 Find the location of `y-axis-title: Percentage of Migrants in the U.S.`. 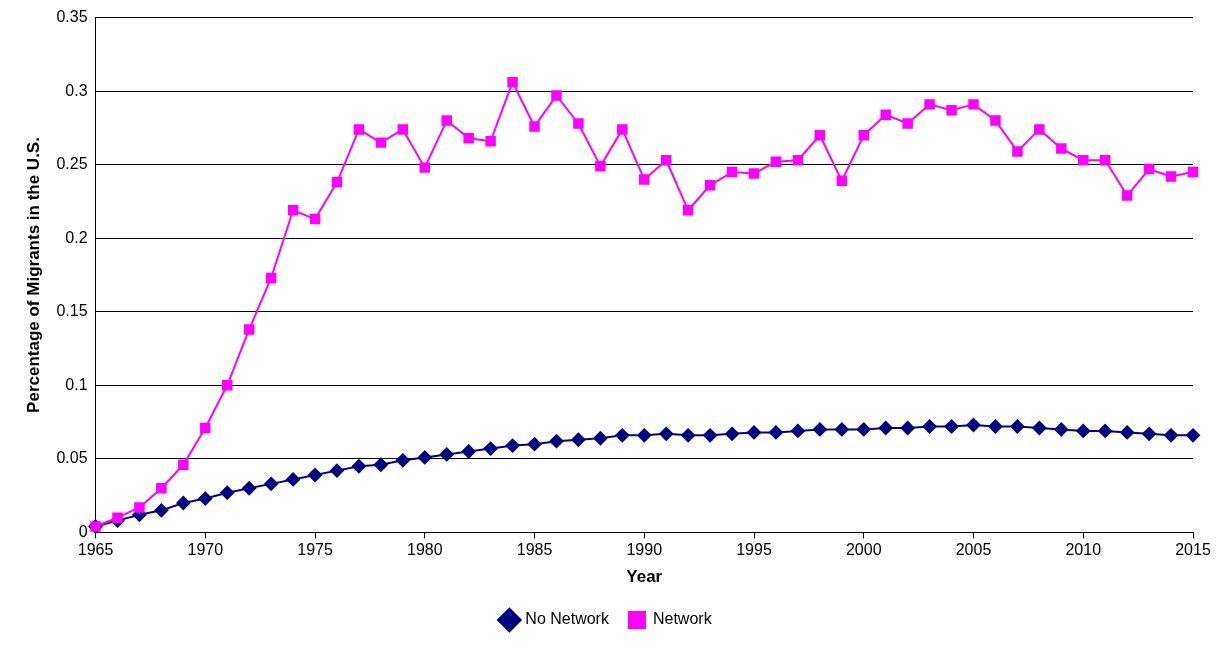

y-axis-title: Percentage of Migrants in the U.S. is located at coordinates (33, 275).